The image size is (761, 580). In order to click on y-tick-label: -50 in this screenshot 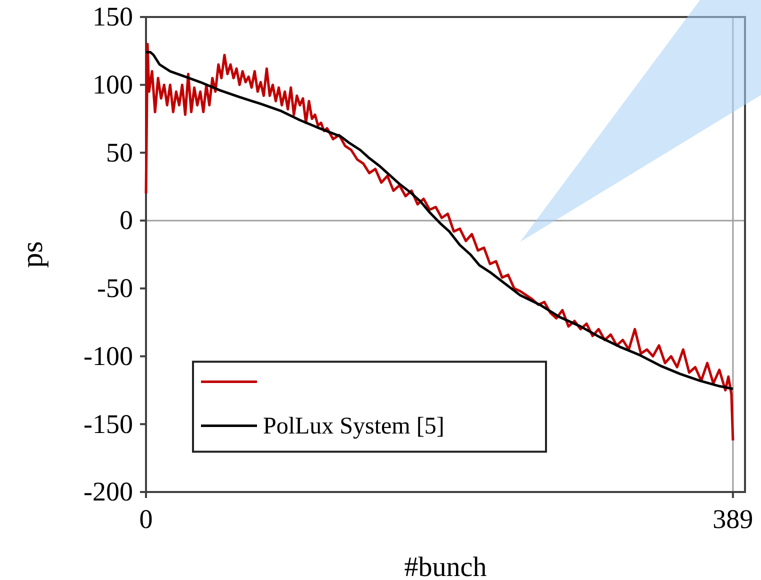, I will do `click(115, 288)`.